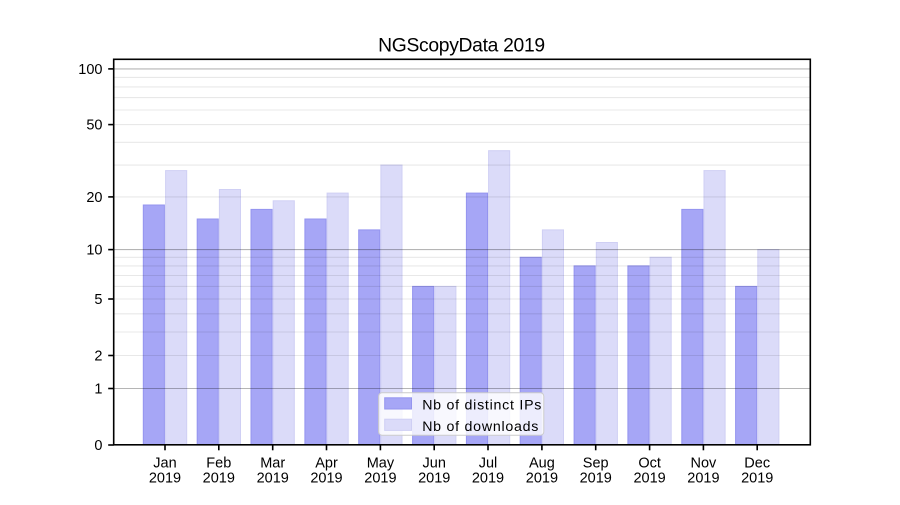 The height and width of the screenshot is (505, 900). Describe the element at coordinates (94, 126) in the screenshot. I see `svg-text: 50` at that location.